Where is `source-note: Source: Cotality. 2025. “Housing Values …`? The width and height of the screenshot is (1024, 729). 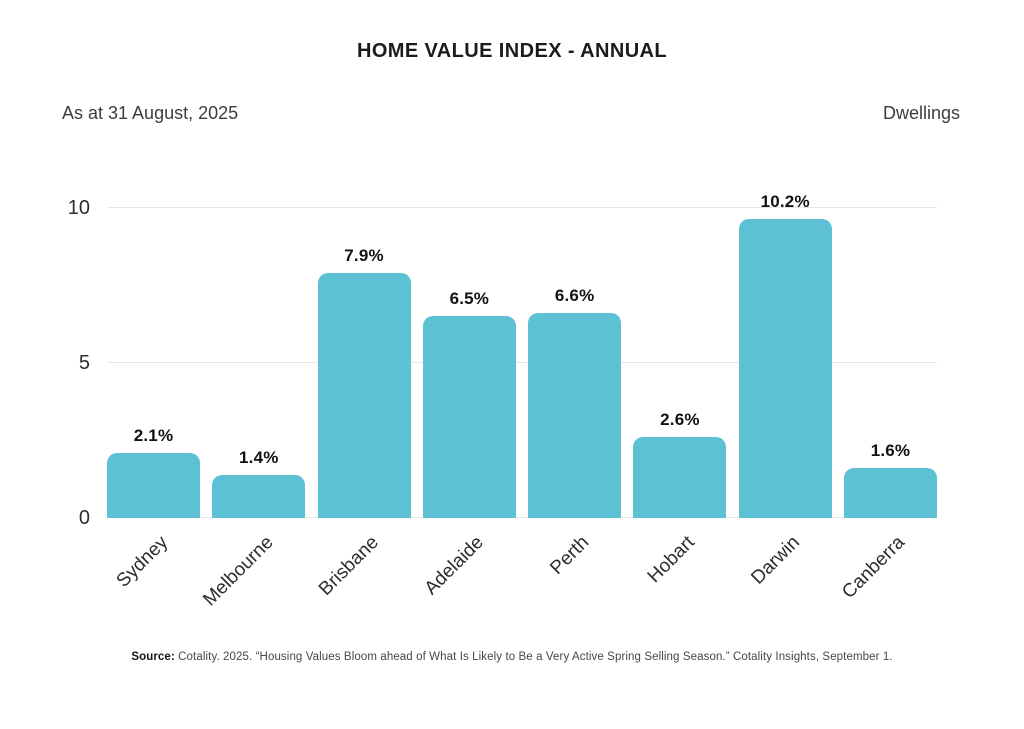
source-note: Source: Cotality. 2025. “Housing Values … is located at coordinates (512, 657).